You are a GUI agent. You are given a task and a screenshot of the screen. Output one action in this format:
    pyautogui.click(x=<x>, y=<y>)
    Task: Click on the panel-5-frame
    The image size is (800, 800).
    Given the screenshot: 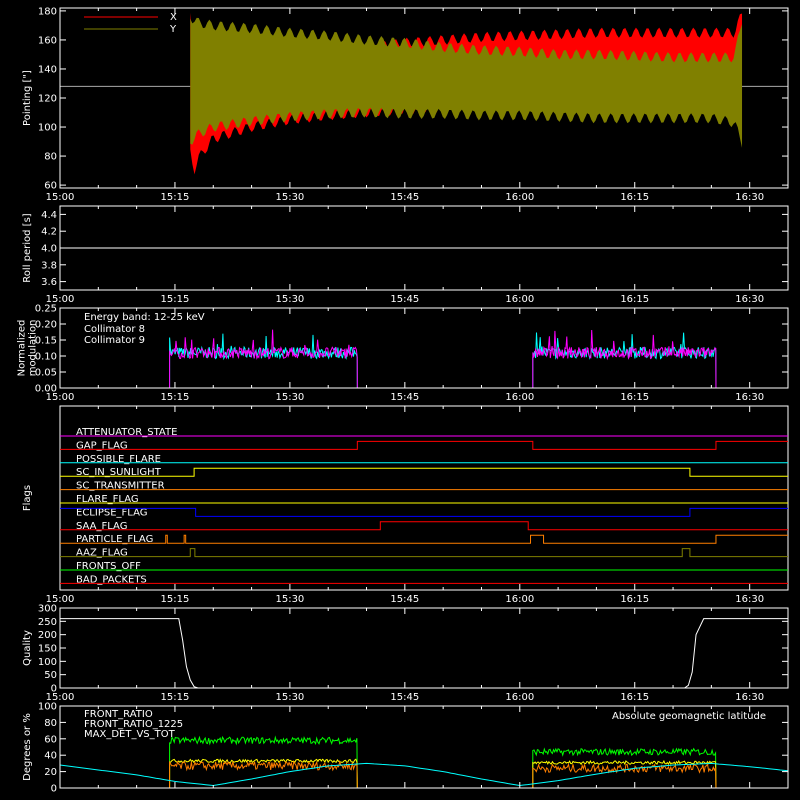 What is the action you would take?
    pyautogui.click(x=424, y=648)
    